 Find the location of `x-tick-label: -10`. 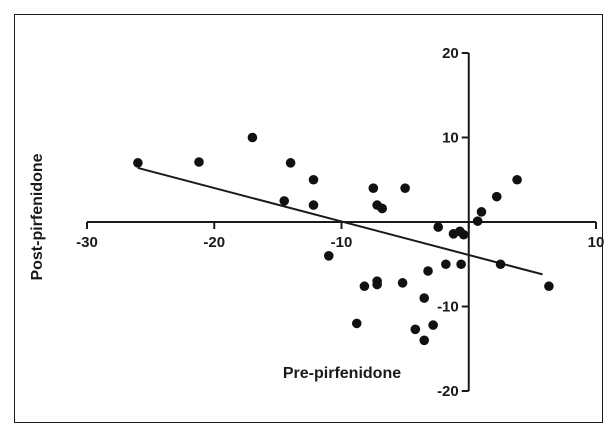

x-tick-label: -10 is located at coordinates (342, 242).